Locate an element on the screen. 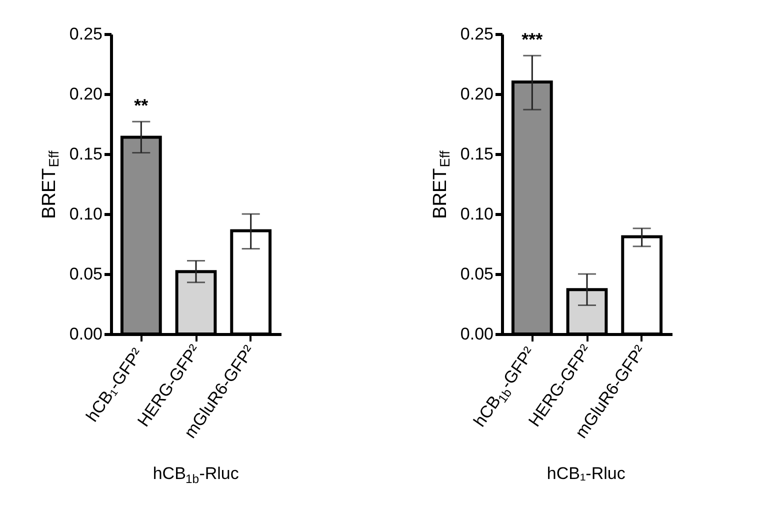 Image resolution: width=761 pixels, height=524 pixels. annotation: *** is located at coordinates (532, 40).